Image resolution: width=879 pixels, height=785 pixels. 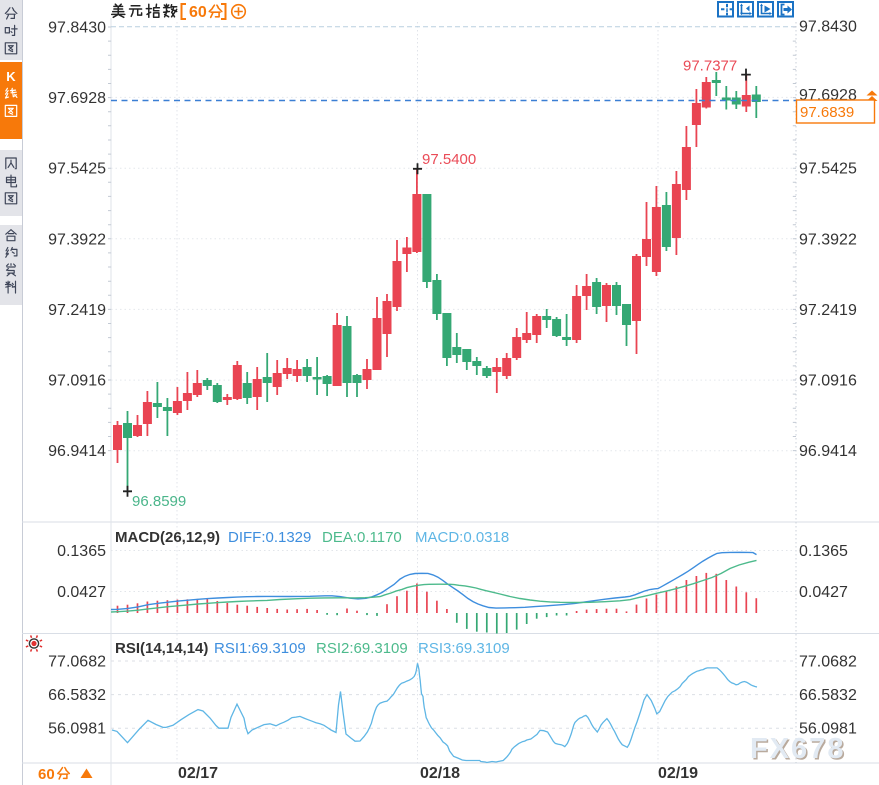 What do you see at coordinates (827, 112) in the screenshot?
I see `svg-text: 97.6839` at bounding box center [827, 112].